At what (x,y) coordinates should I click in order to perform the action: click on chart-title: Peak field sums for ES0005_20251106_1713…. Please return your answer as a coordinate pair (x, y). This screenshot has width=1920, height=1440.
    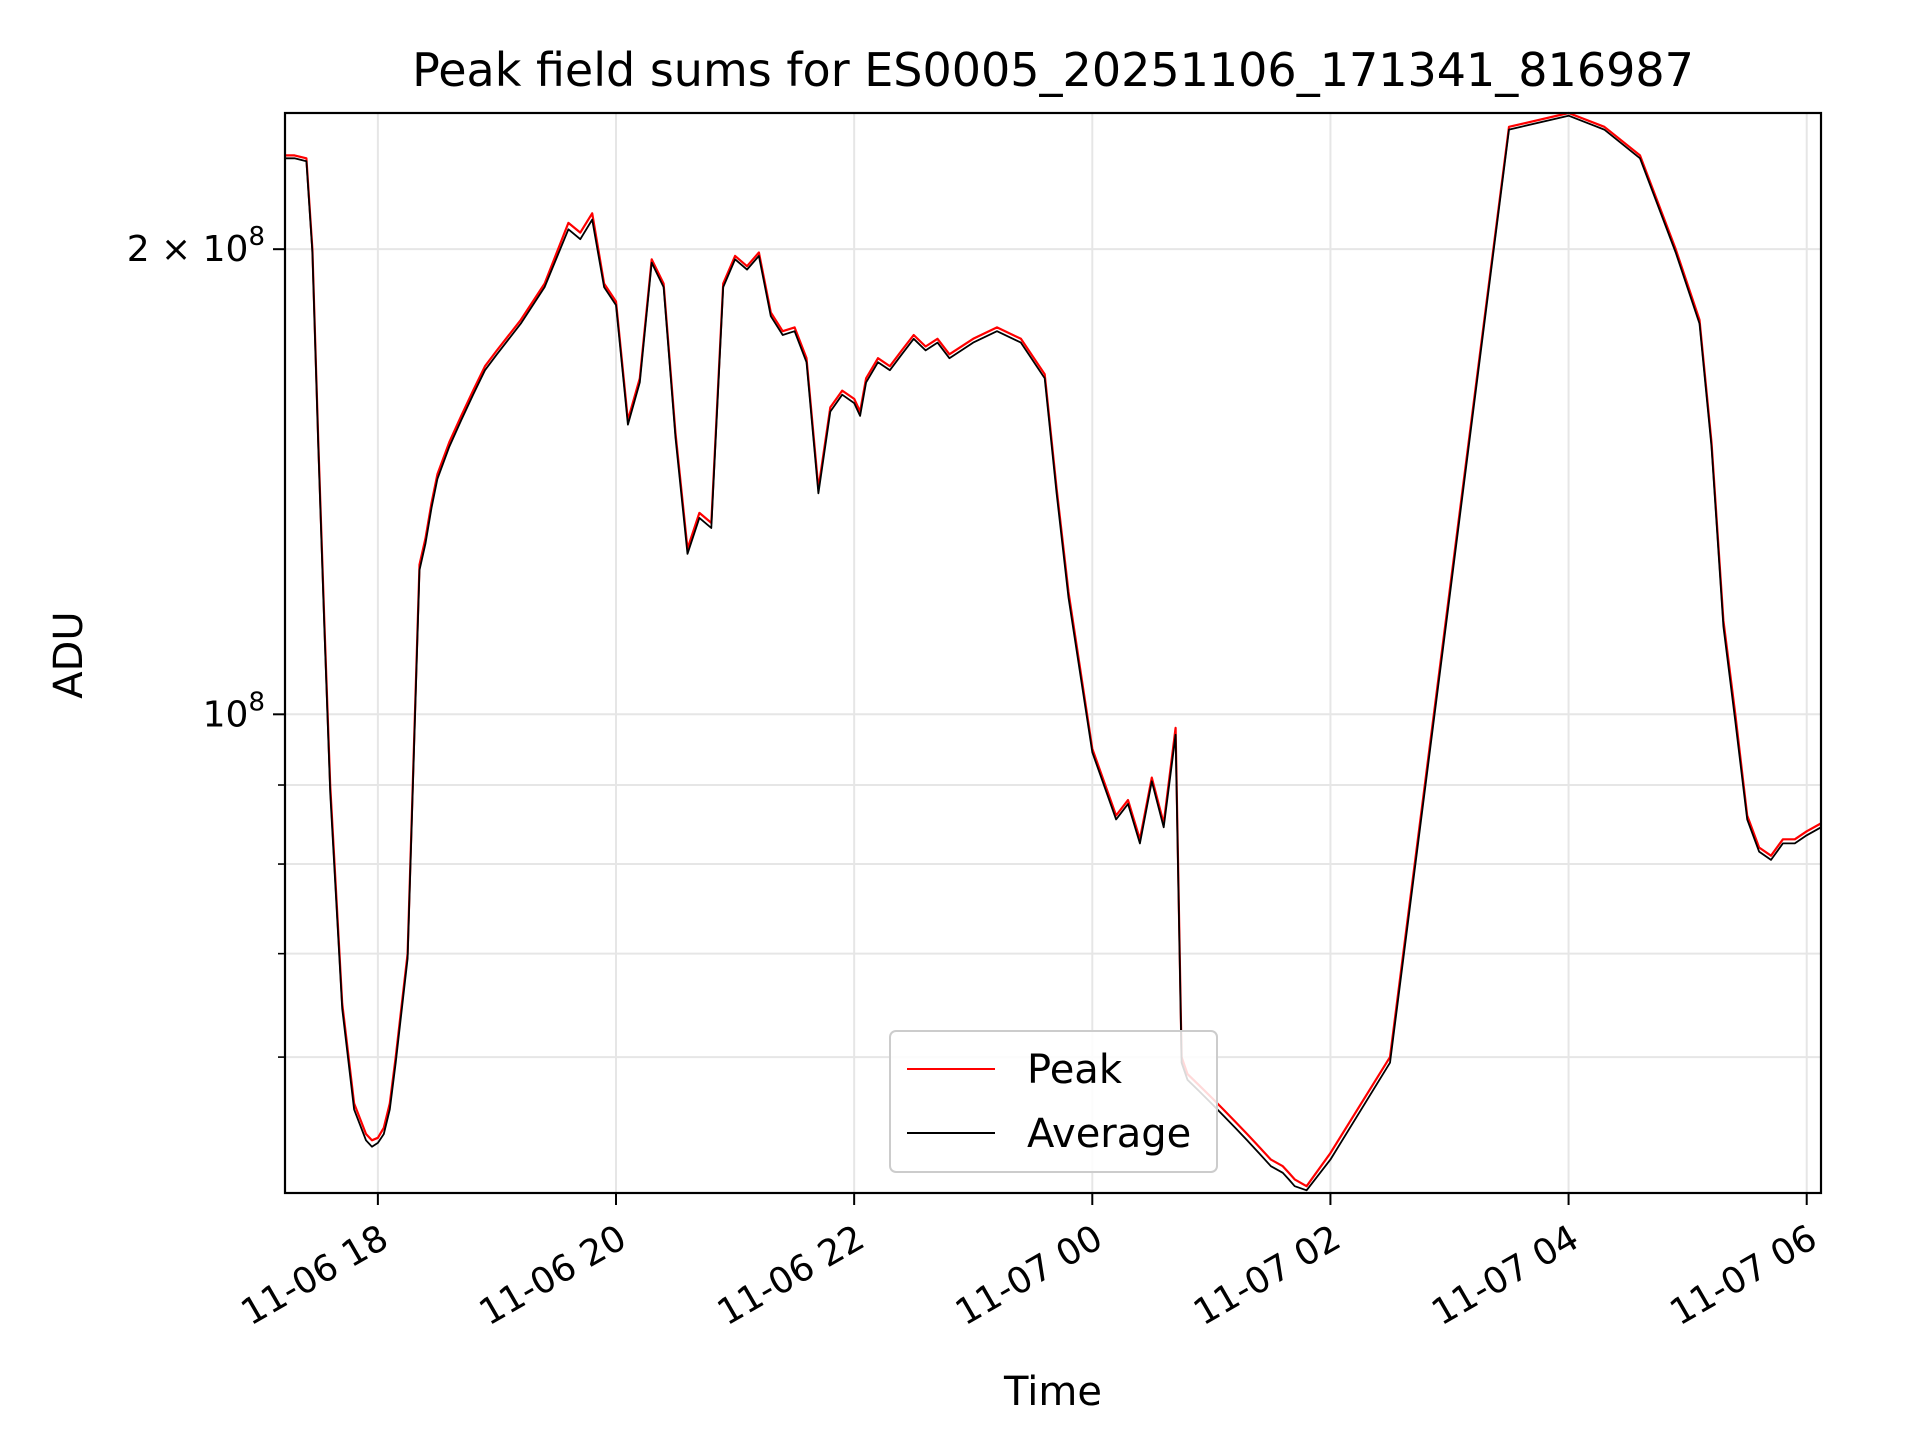
    Looking at the image, I should click on (1053, 70).